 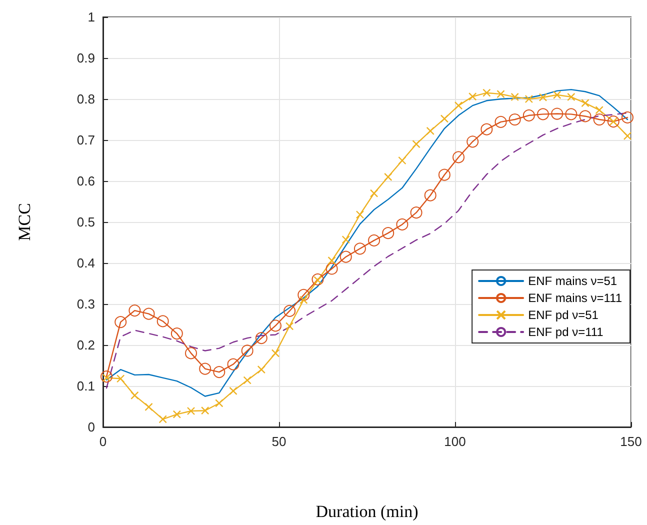 What do you see at coordinates (566, 332) in the screenshot?
I see `legend-label: ENF pd ν=111` at bounding box center [566, 332].